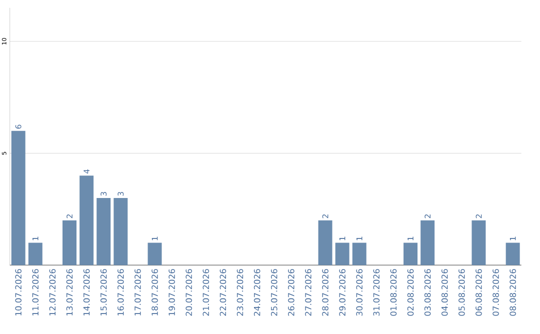  Describe the element at coordinates (410, 292) in the screenshot. I see `x-tick-label: 02.08.2026` at that location.